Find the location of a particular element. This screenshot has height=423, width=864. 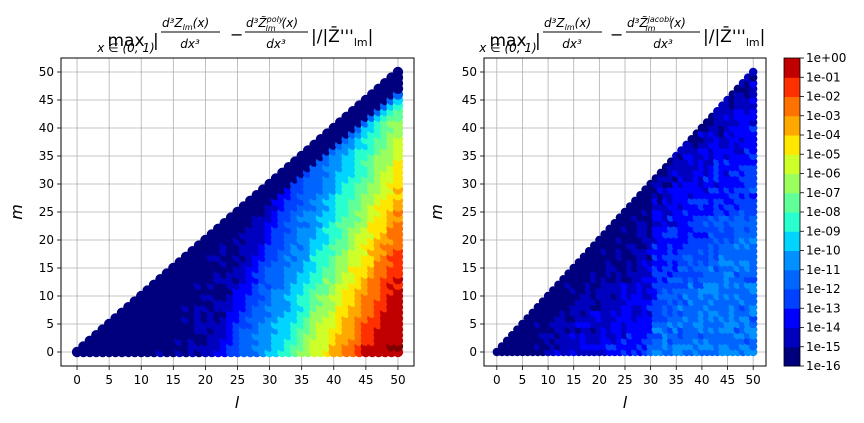

right-xtick-label: 5 is located at coordinates (523, 380).